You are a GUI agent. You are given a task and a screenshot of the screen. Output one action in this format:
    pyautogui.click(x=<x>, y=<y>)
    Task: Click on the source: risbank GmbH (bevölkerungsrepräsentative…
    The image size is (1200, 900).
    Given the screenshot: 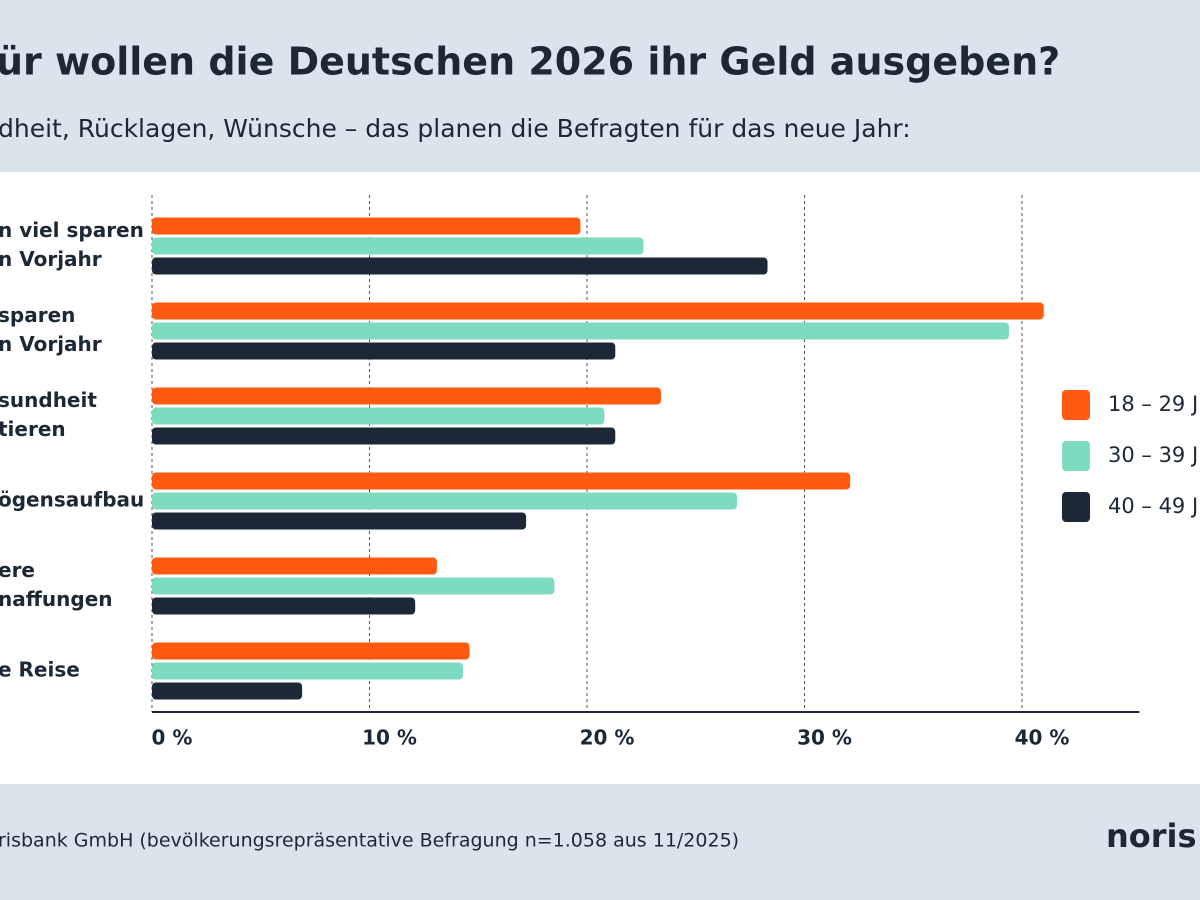 What is the action you would take?
    pyautogui.click(x=369, y=841)
    